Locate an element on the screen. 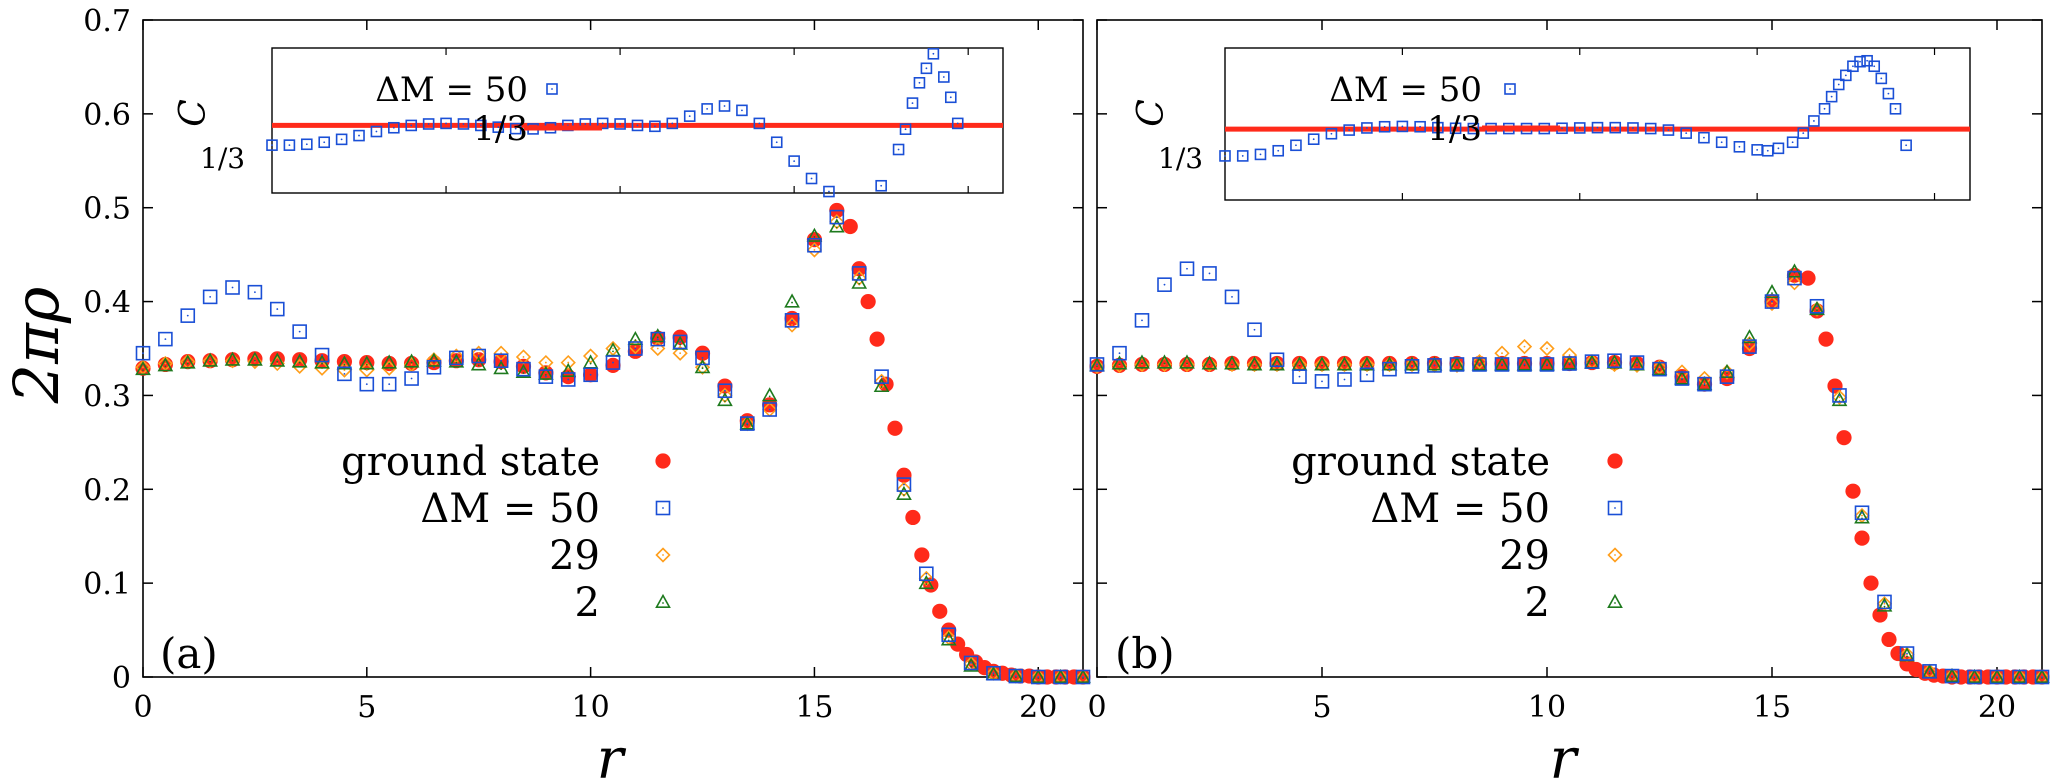  legend-label: 29 is located at coordinates (1524, 556).